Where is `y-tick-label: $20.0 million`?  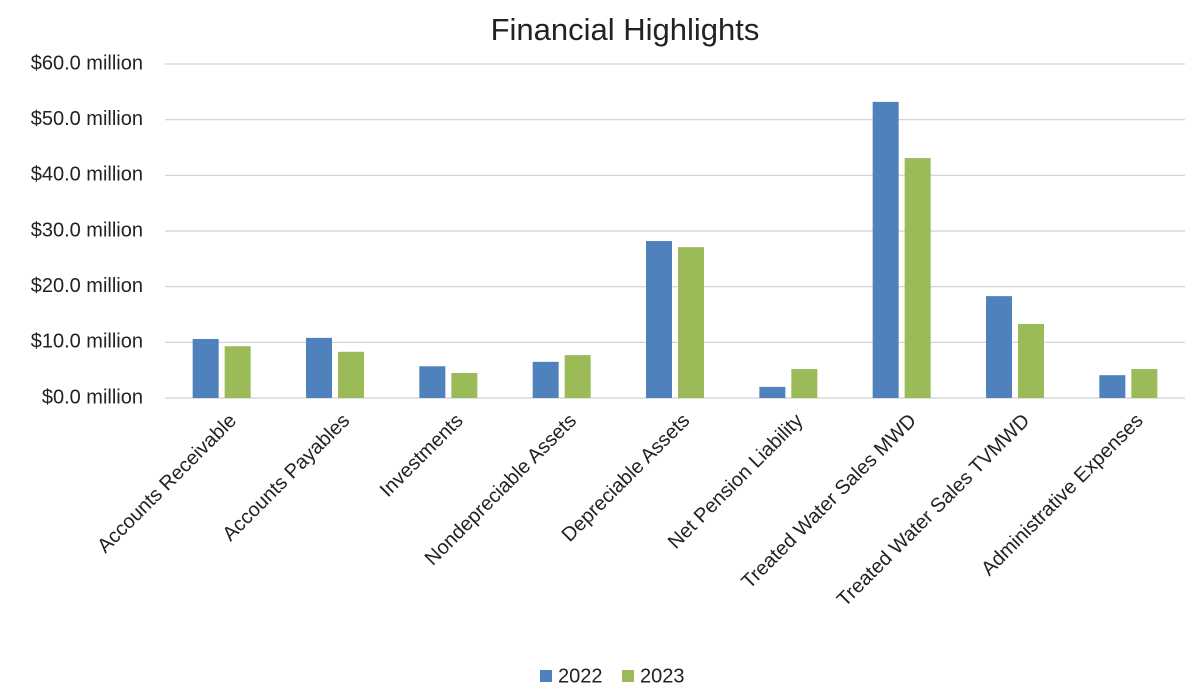
y-tick-label: $20.0 million is located at coordinates (87, 286).